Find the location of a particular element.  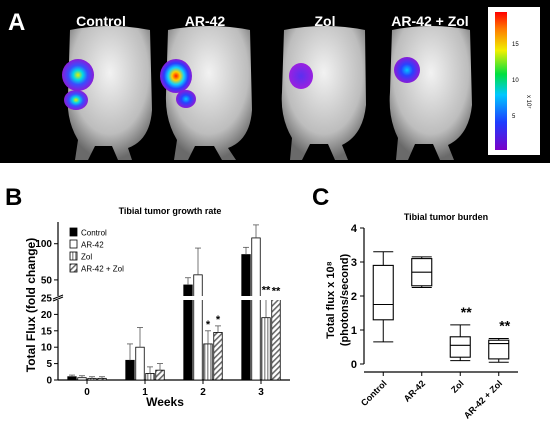

y-tick-label: 4 is located at coordinates (354, 229).